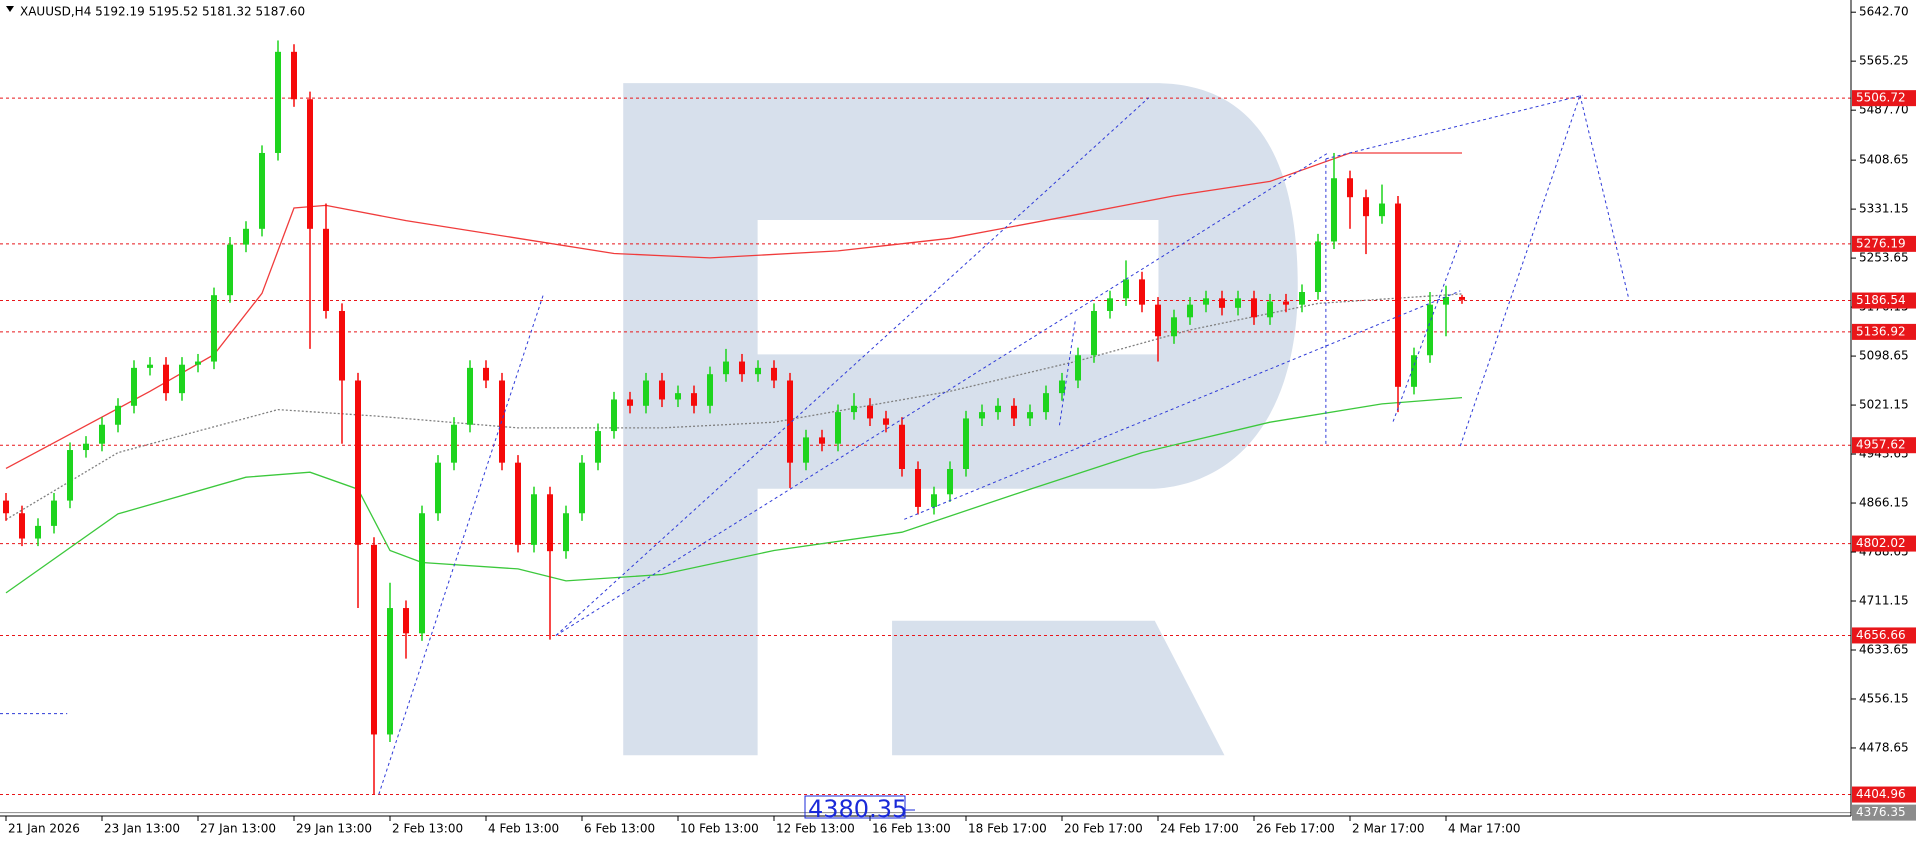 This screenshot has width=1916, height=844. What do you see at coordinates (1388, 829) in the screenshot?
I see `x-tick-label: 2 Mar 17:00` at bounding box center [1388, 829].